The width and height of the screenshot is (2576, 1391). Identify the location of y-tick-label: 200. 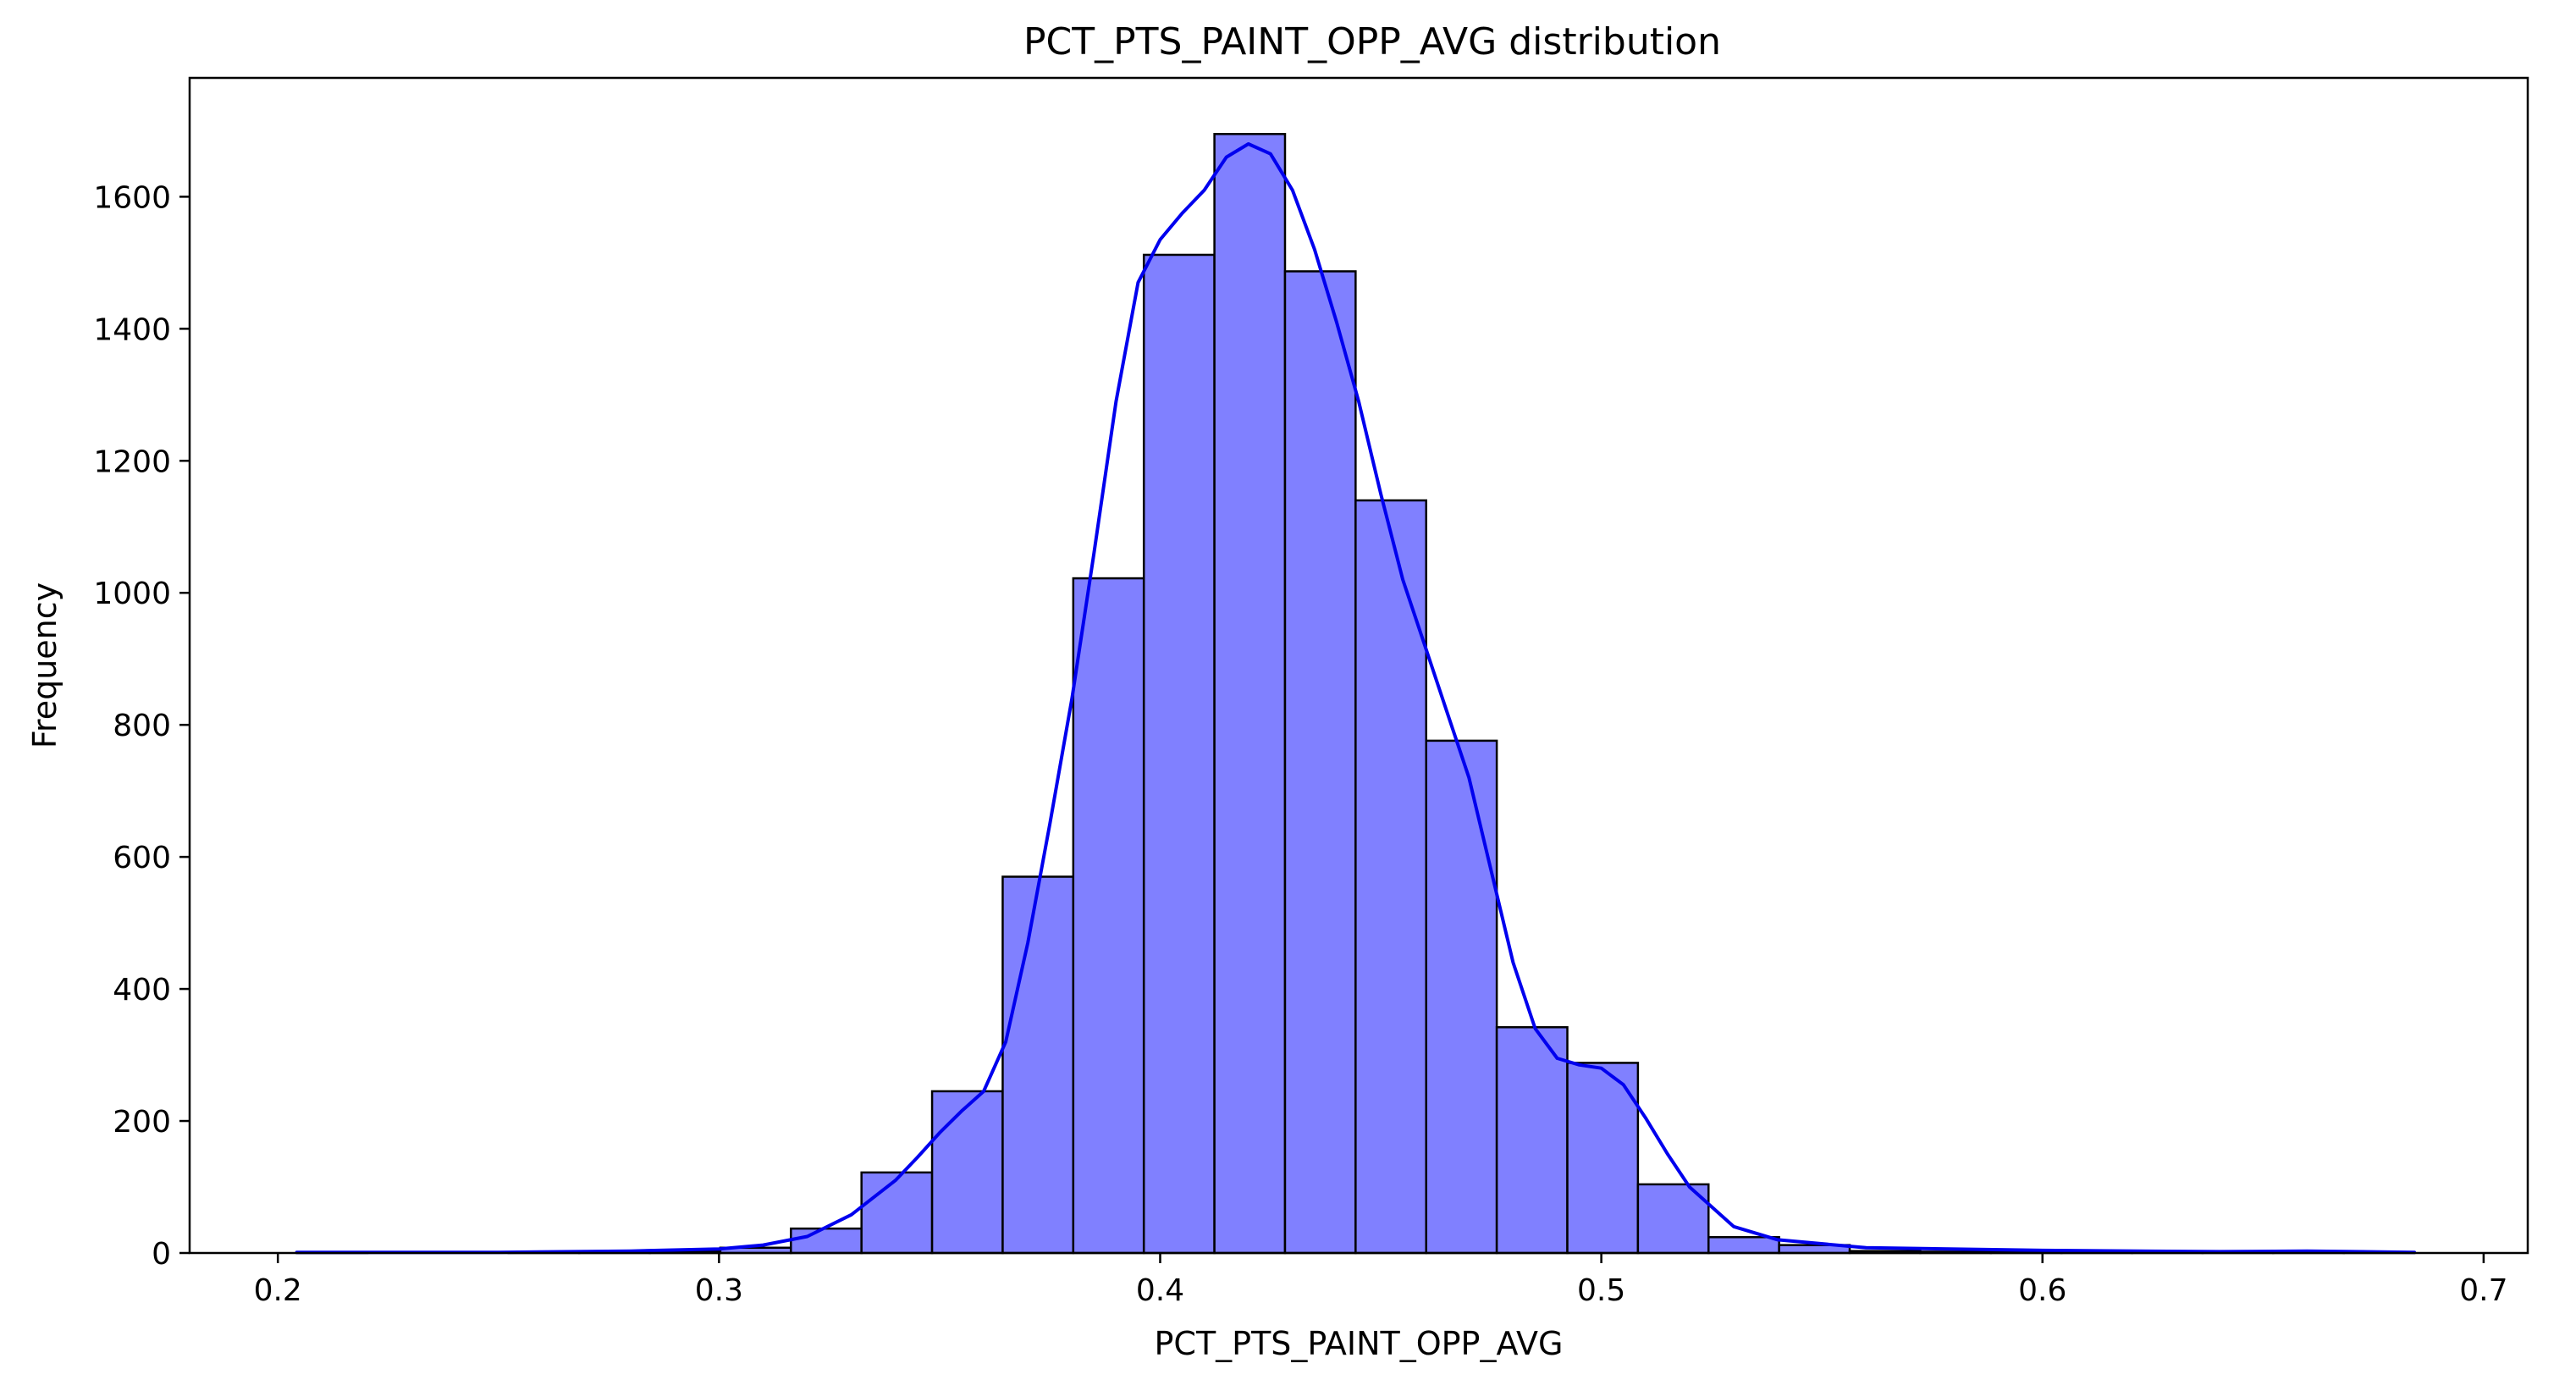
(142, 1122).